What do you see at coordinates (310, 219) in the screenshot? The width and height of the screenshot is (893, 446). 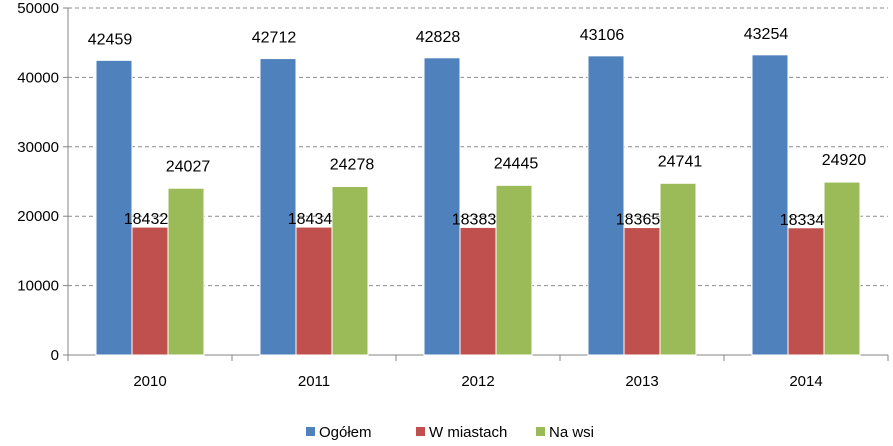 I see `data-label: 18434` at bounding box center [310, 219].